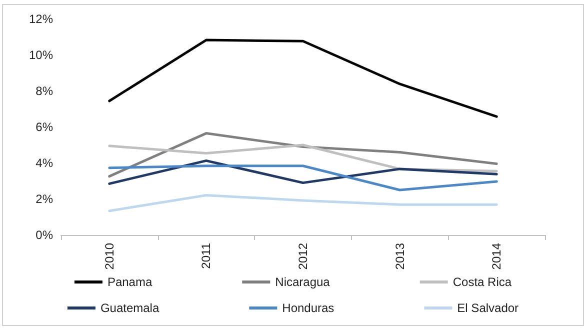 The height and width of the screenshot is (329, 588). I want to click on legend-label: Panama, so click(129, 282).